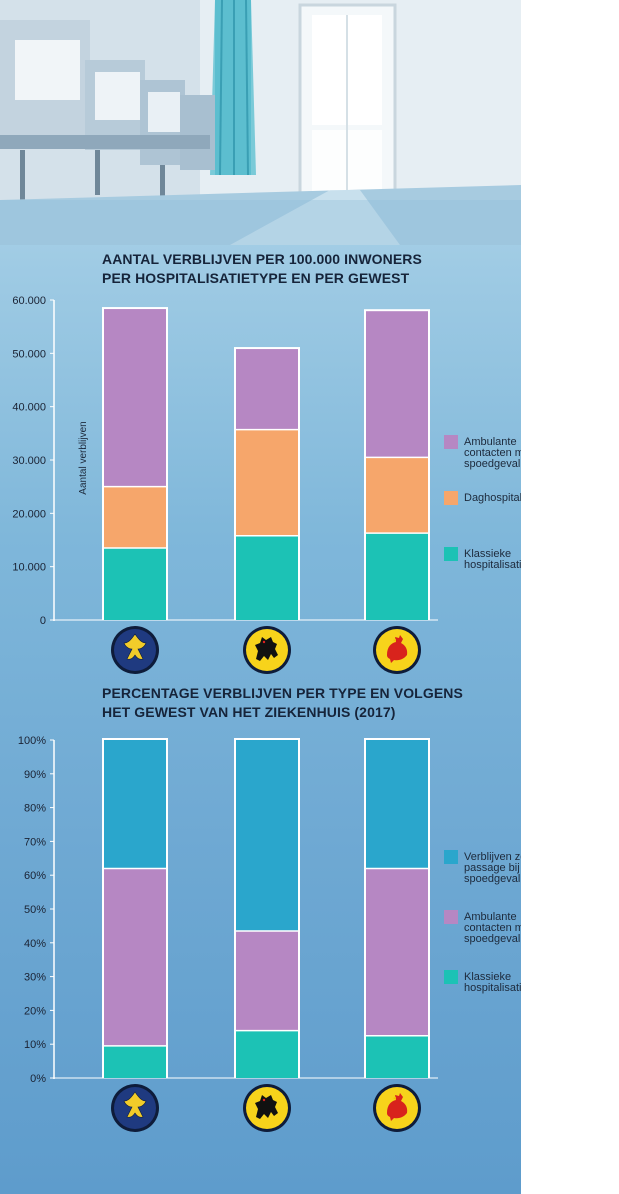  What do you see at coordinates (29, 354) in the screenshot?
I see `y-tick-label: 50.000` at bounding box center [29, 354].